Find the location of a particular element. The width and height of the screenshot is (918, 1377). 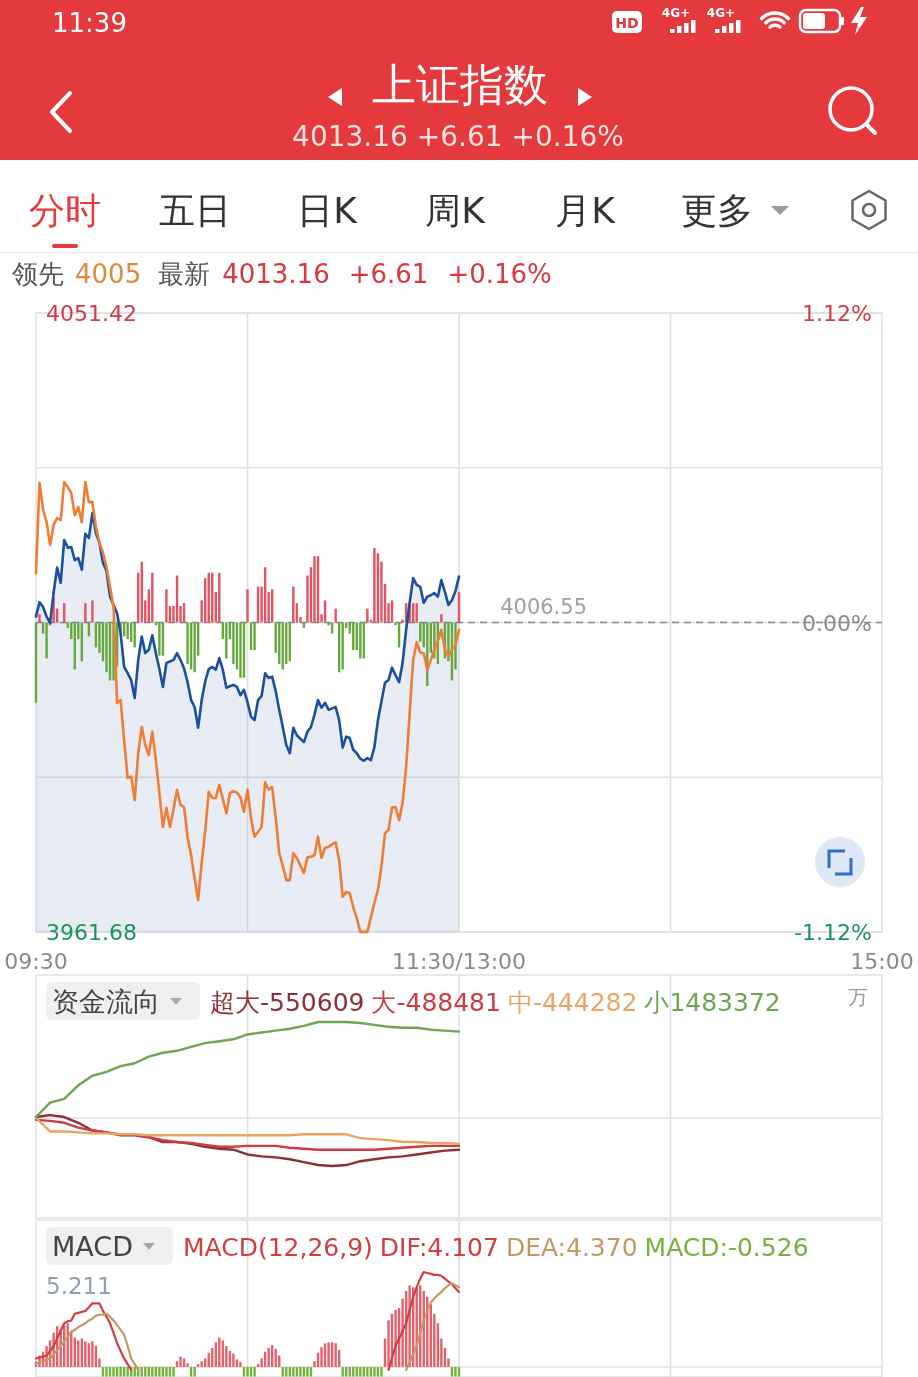

annotation: 五日 is located at coordinates (195, 210).